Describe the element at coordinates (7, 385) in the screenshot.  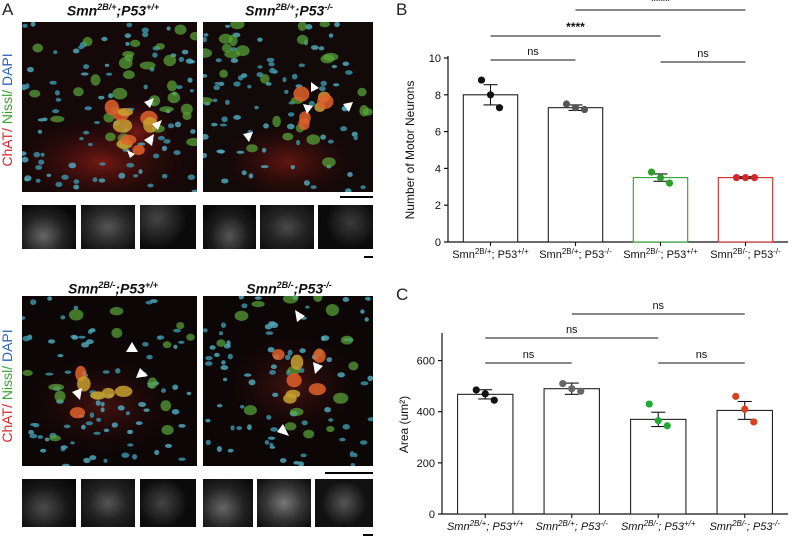
I see `nissl-text: Nissl/` at that location.